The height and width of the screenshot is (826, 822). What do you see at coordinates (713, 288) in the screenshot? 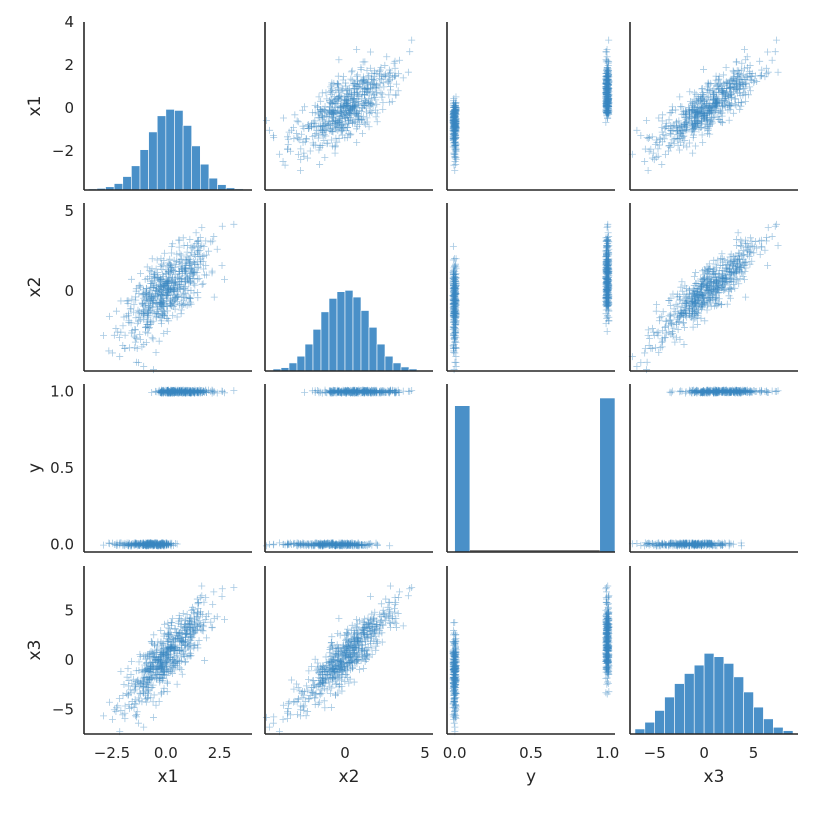
I see `panel-x2-vs-x3` at bounding box center [713, 288].